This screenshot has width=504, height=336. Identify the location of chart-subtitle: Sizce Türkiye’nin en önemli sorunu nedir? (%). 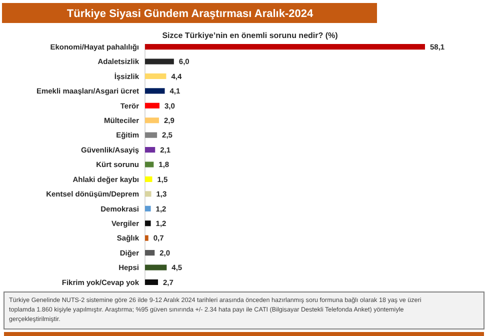
(250, 35).